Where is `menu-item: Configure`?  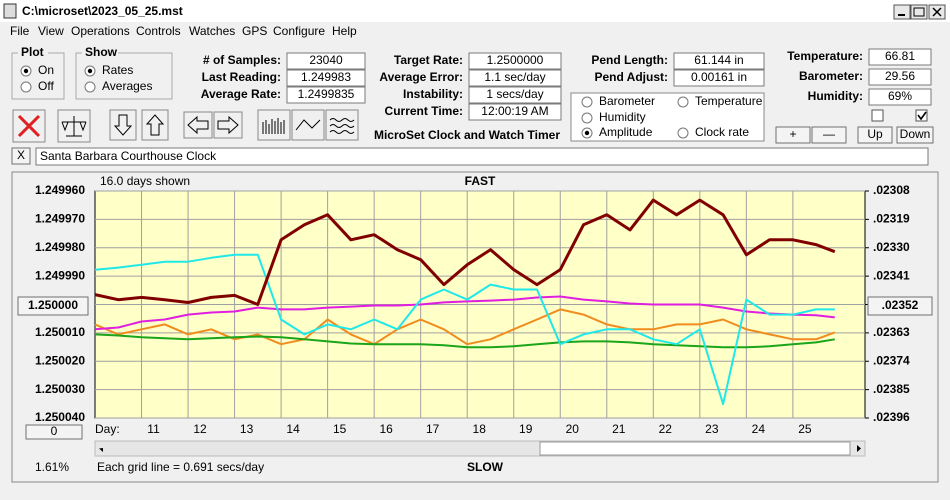 menu-item: Configure is located at coordinates (299, 31).